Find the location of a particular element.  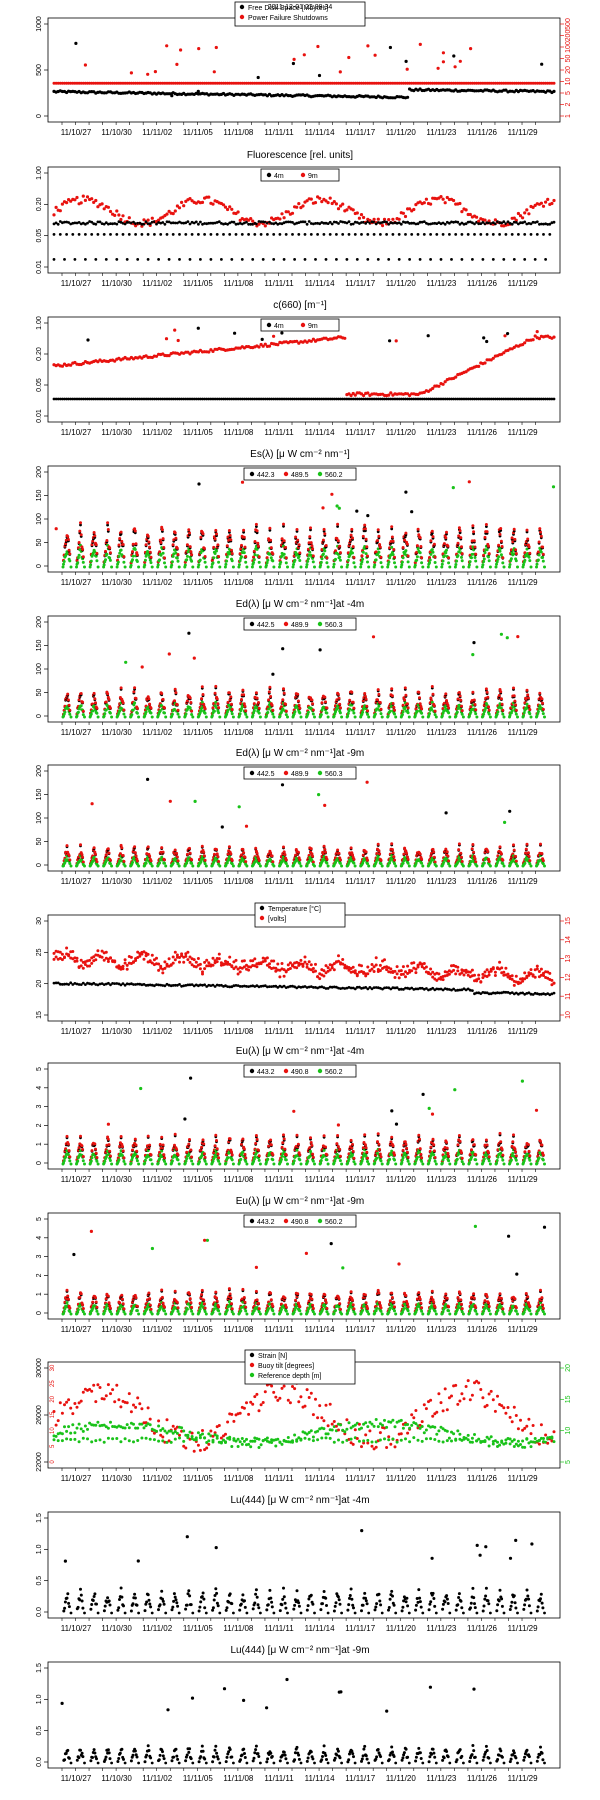

x-tick-label: 11/11/20 is located at coordinates (401, 283).